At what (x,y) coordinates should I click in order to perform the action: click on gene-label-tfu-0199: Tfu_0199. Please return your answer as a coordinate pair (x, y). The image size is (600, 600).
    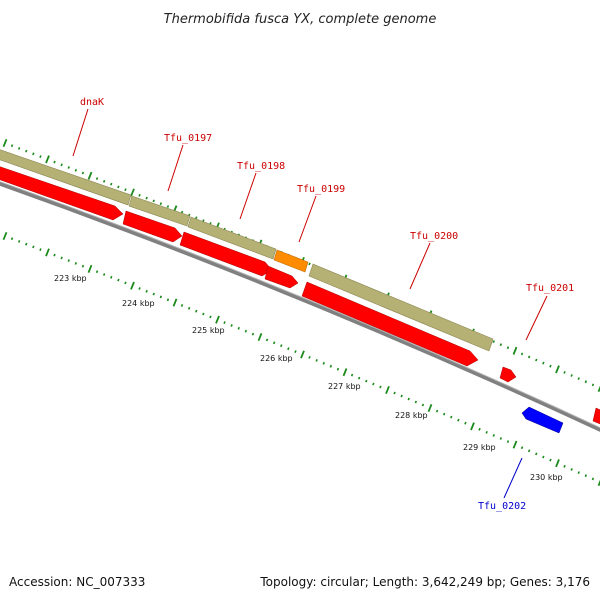
    Looking at the image, I should click on (321, 189).